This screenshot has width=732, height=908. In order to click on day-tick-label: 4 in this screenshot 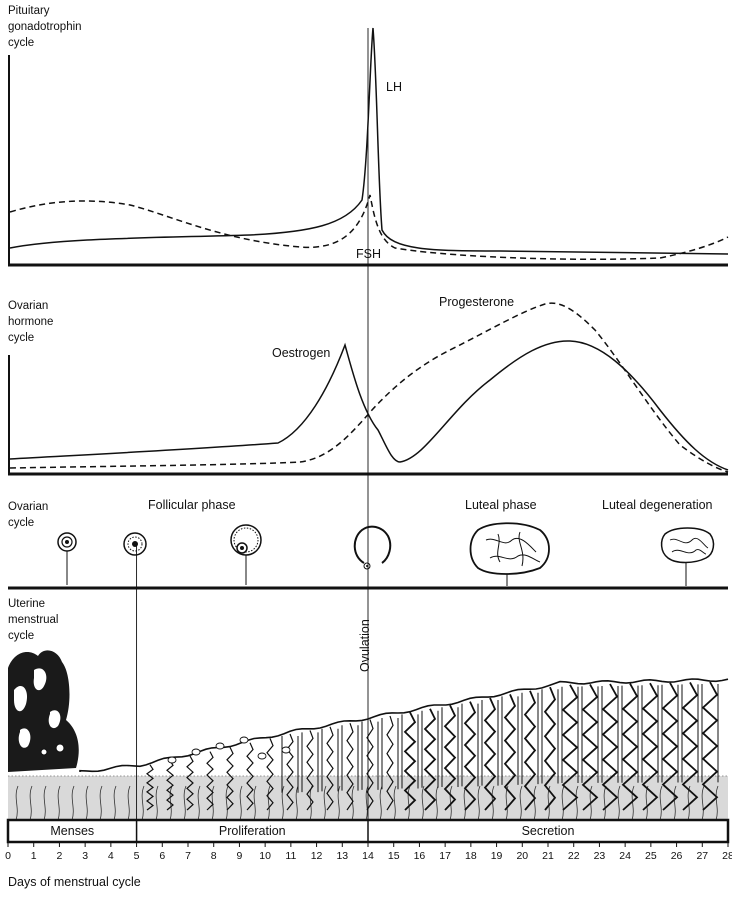, I will do `click(111, 856)`.